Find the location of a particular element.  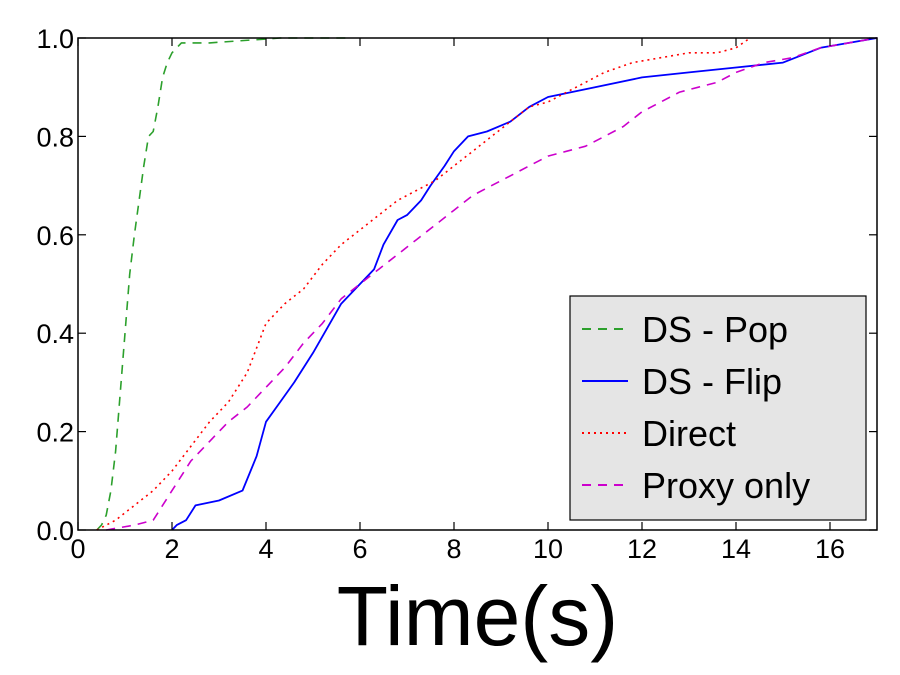

y-tick-label: 1.0 is located at coordinates (55, 39).